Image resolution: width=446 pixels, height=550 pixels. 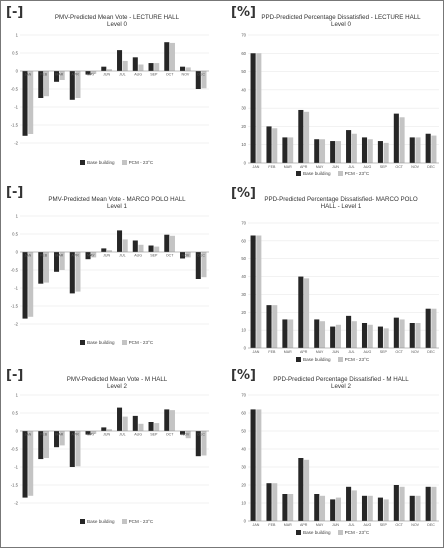 I want to click on x-tick-label: OCT, so click(x=399, y=167).